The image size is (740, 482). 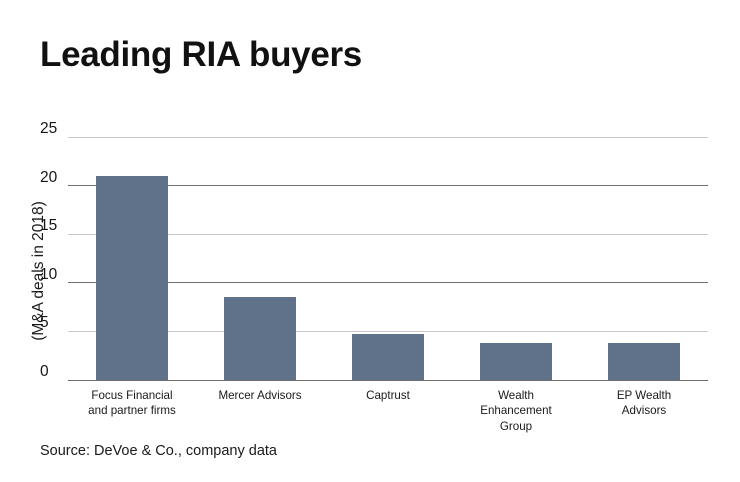 What do you see at coordinates (44, 371) in the screenshot?
I see `y-tick-label-0: 0` at bounding box center [44, 371].